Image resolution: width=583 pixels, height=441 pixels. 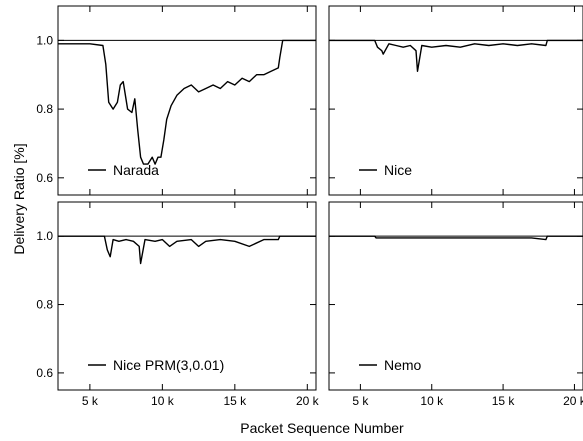 I want to click on legend-label: Nemo, so click(x=403, y=365).